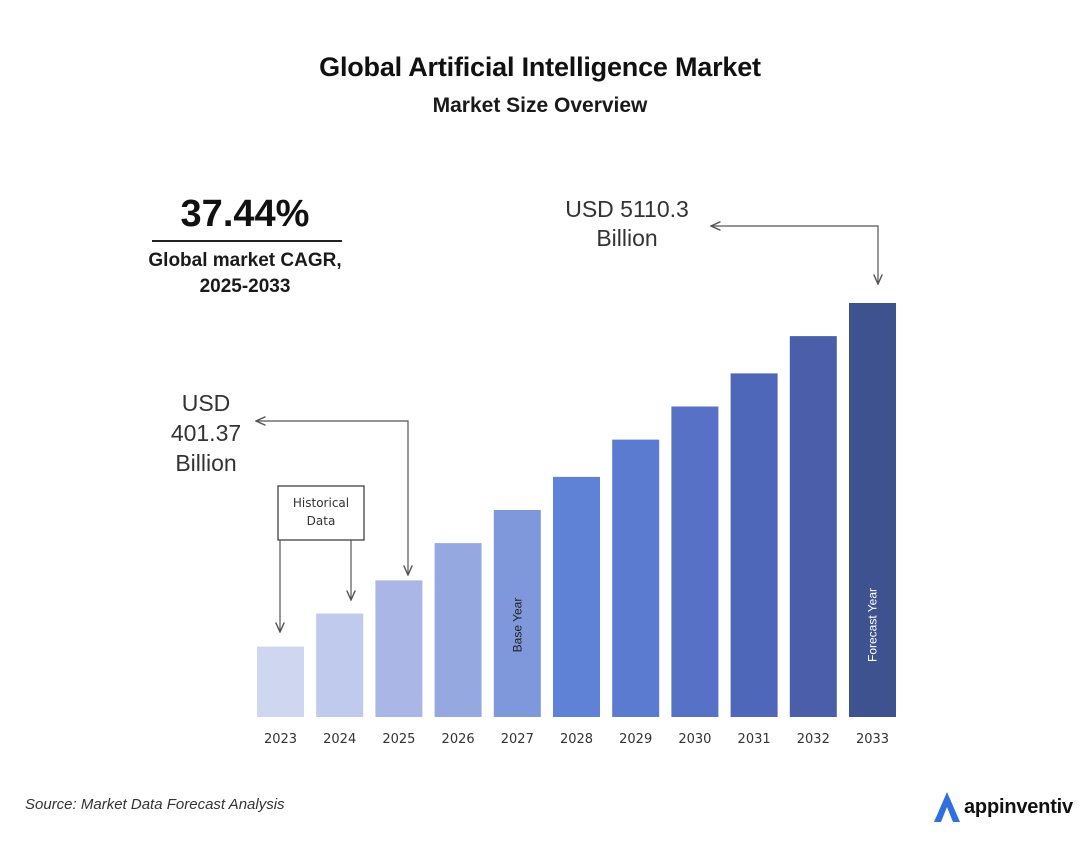 Image resolution: width=1080 pixels, height=845 pixels. Describe the element at coordinates (694, 739) in the screenshot. I see `x-tick-2030: 2030` at that location.